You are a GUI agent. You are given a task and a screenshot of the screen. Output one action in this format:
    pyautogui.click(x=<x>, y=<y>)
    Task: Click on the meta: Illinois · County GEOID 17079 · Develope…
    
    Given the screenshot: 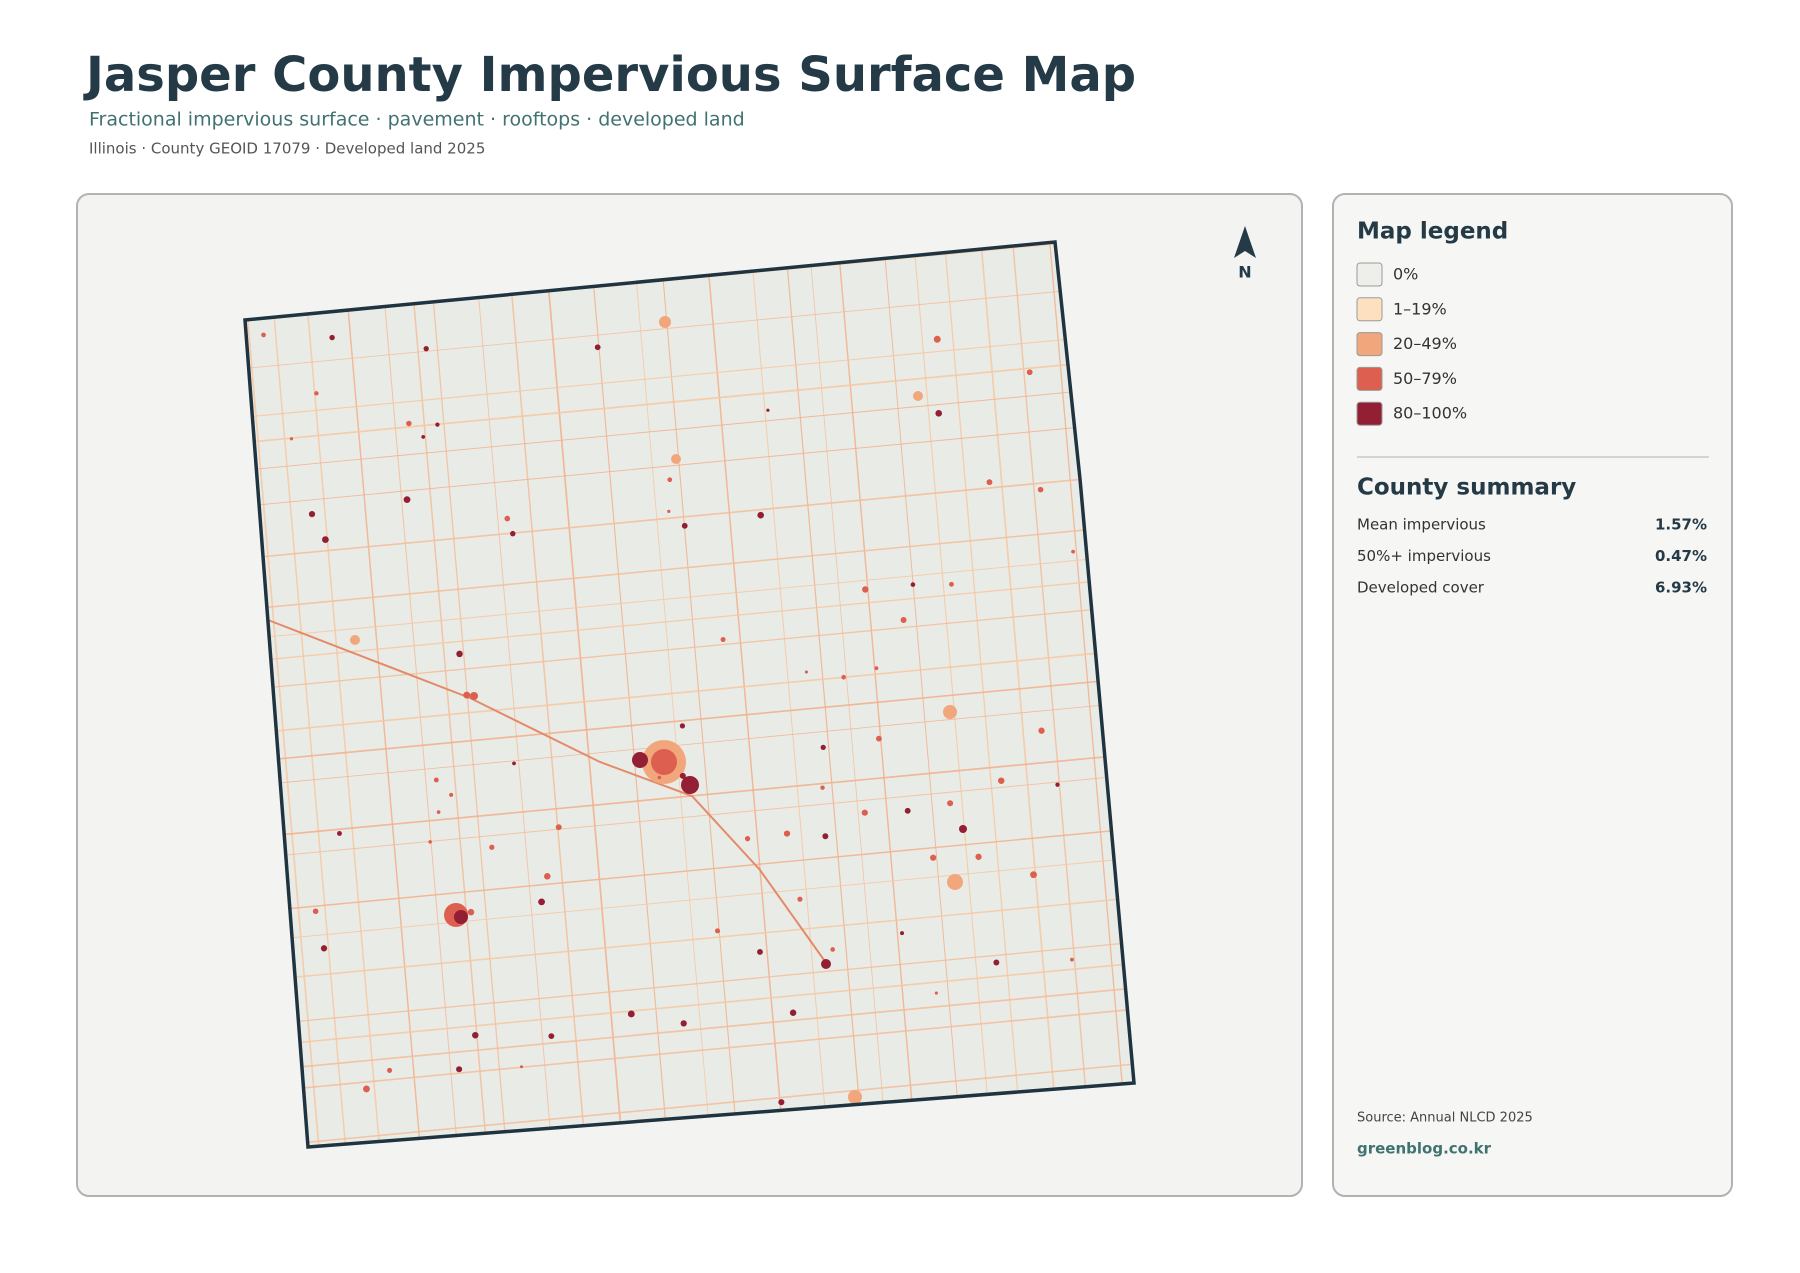 What is the action you would take?
    pyautogui.click(x=287, y=149)
    